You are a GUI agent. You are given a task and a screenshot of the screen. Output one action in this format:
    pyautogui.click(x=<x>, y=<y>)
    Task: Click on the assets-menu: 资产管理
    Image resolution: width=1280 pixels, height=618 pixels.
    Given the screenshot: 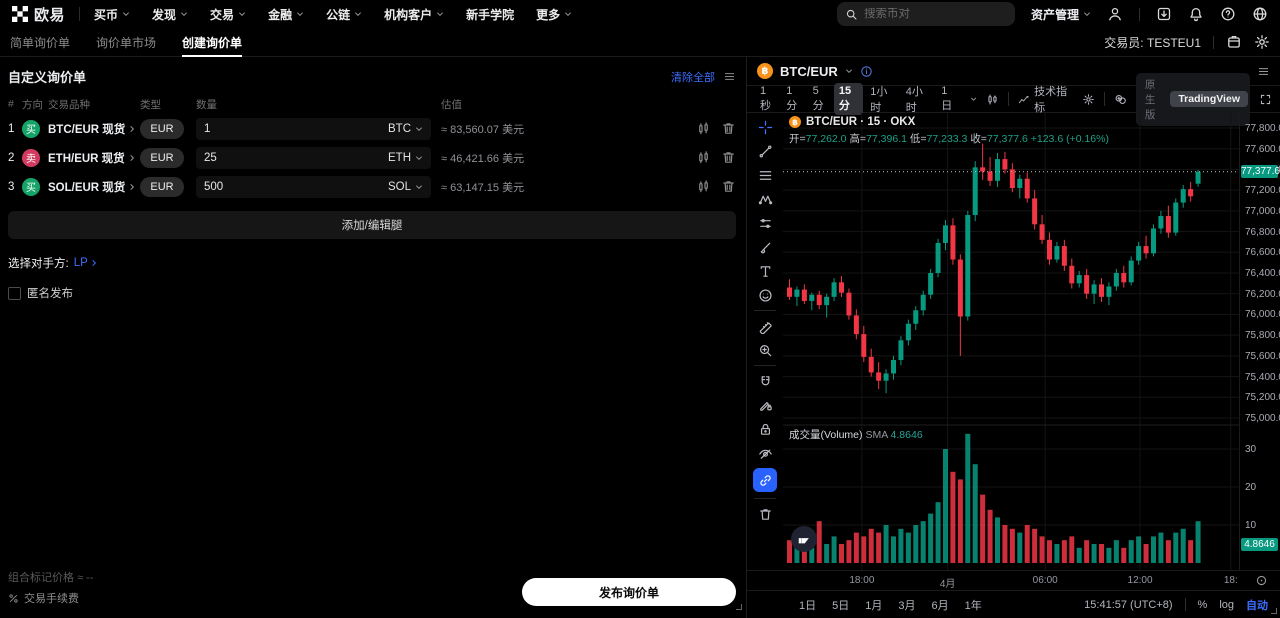 What is the action you would take?
    pyautogui.click(x=1061, y=14)
    